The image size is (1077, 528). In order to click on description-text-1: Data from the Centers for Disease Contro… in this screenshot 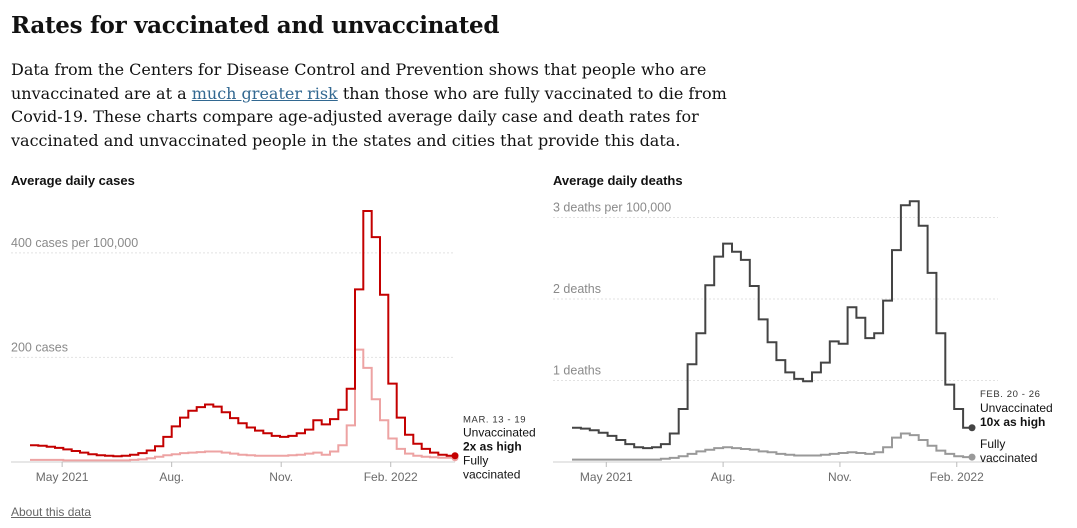, I will do `click(359, 81)`.